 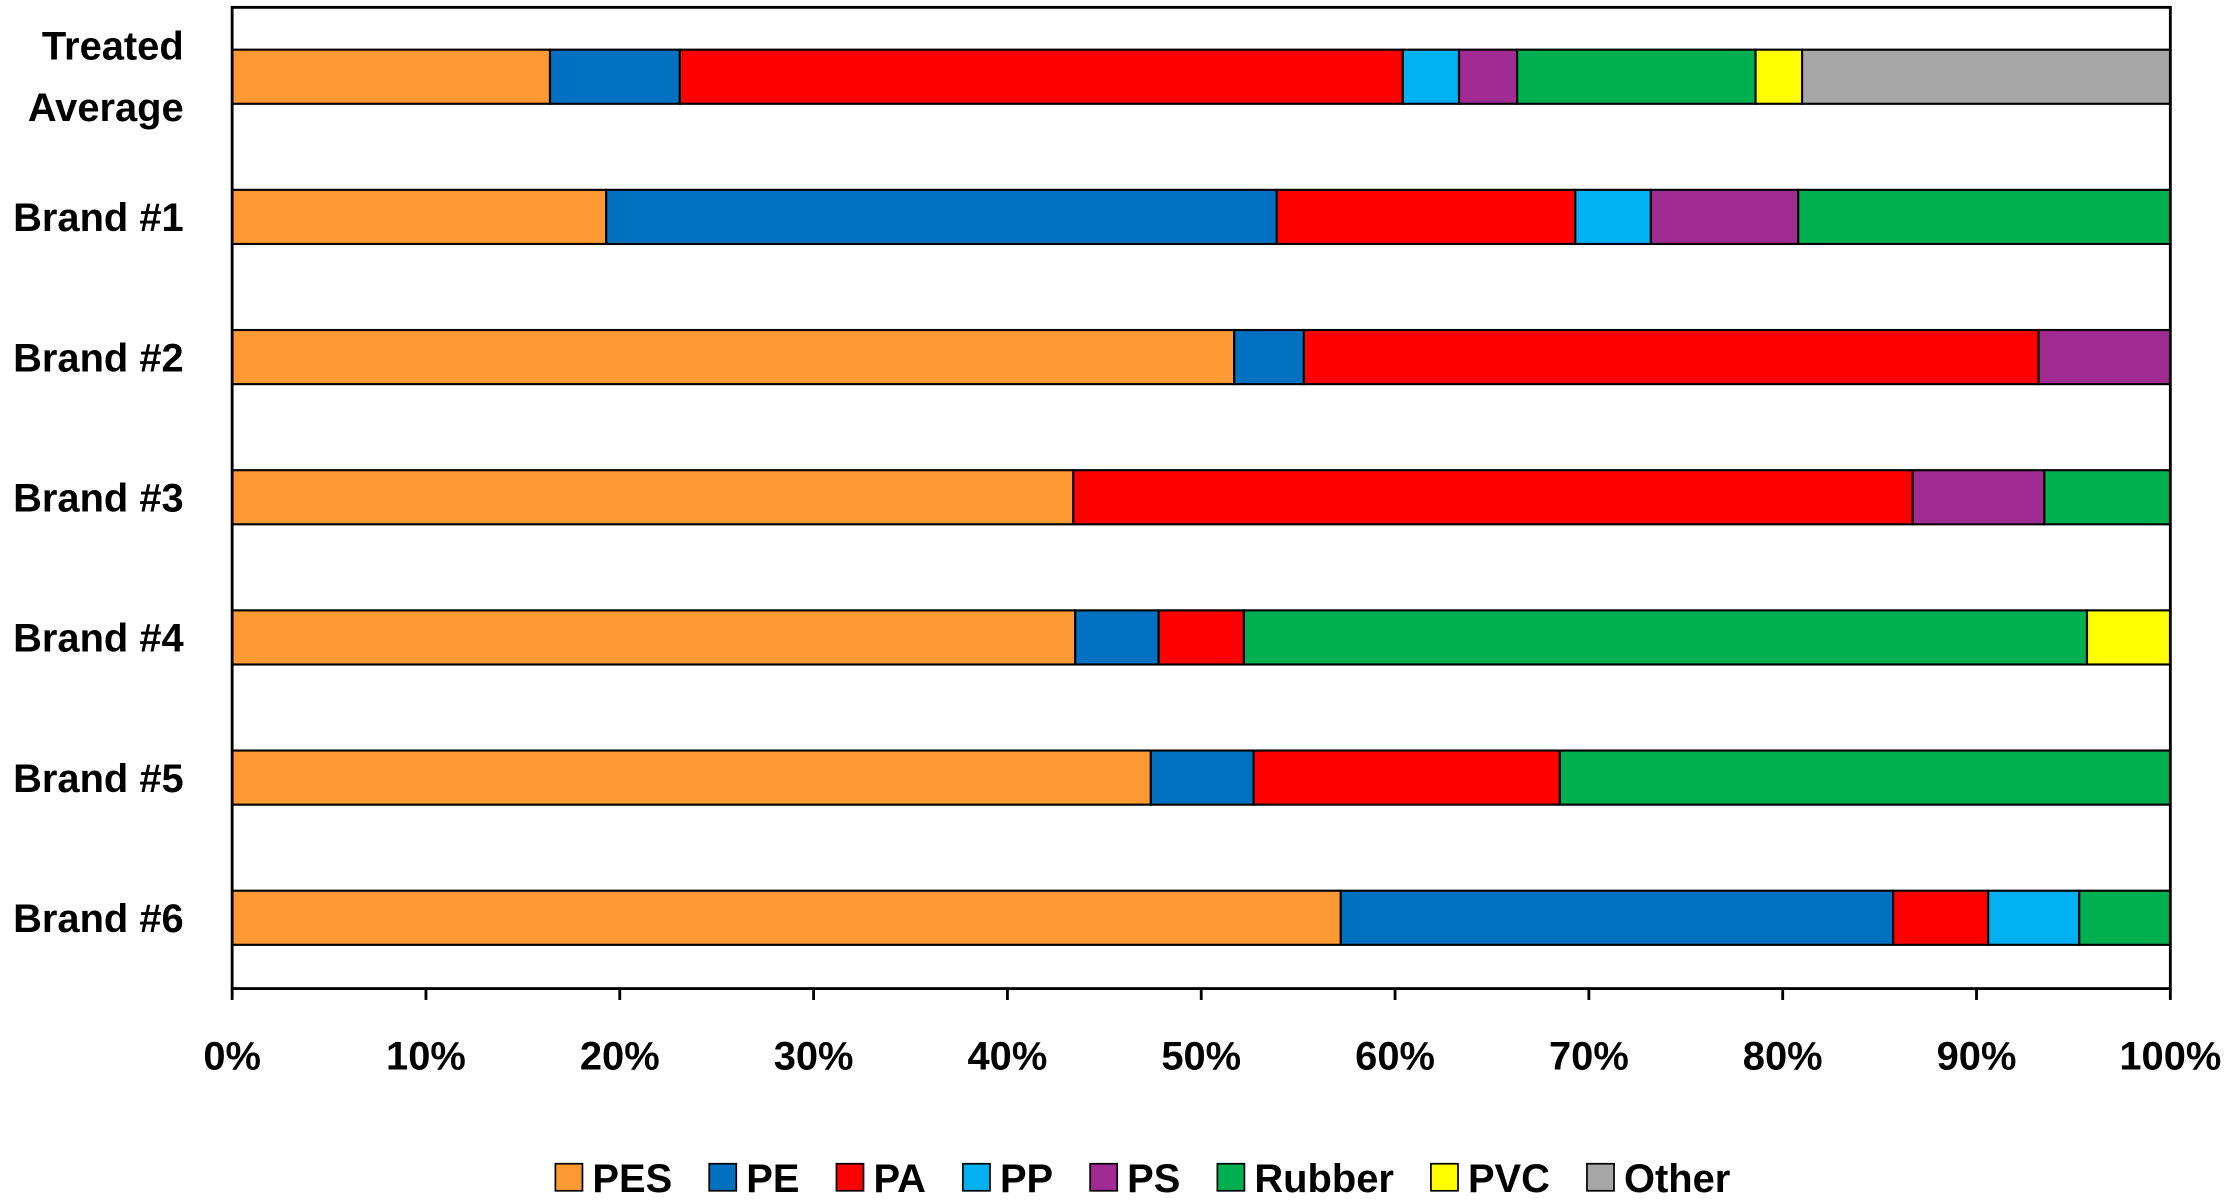 I want to click on x-tick-label: 60%, so click(x=1395, y=1057).